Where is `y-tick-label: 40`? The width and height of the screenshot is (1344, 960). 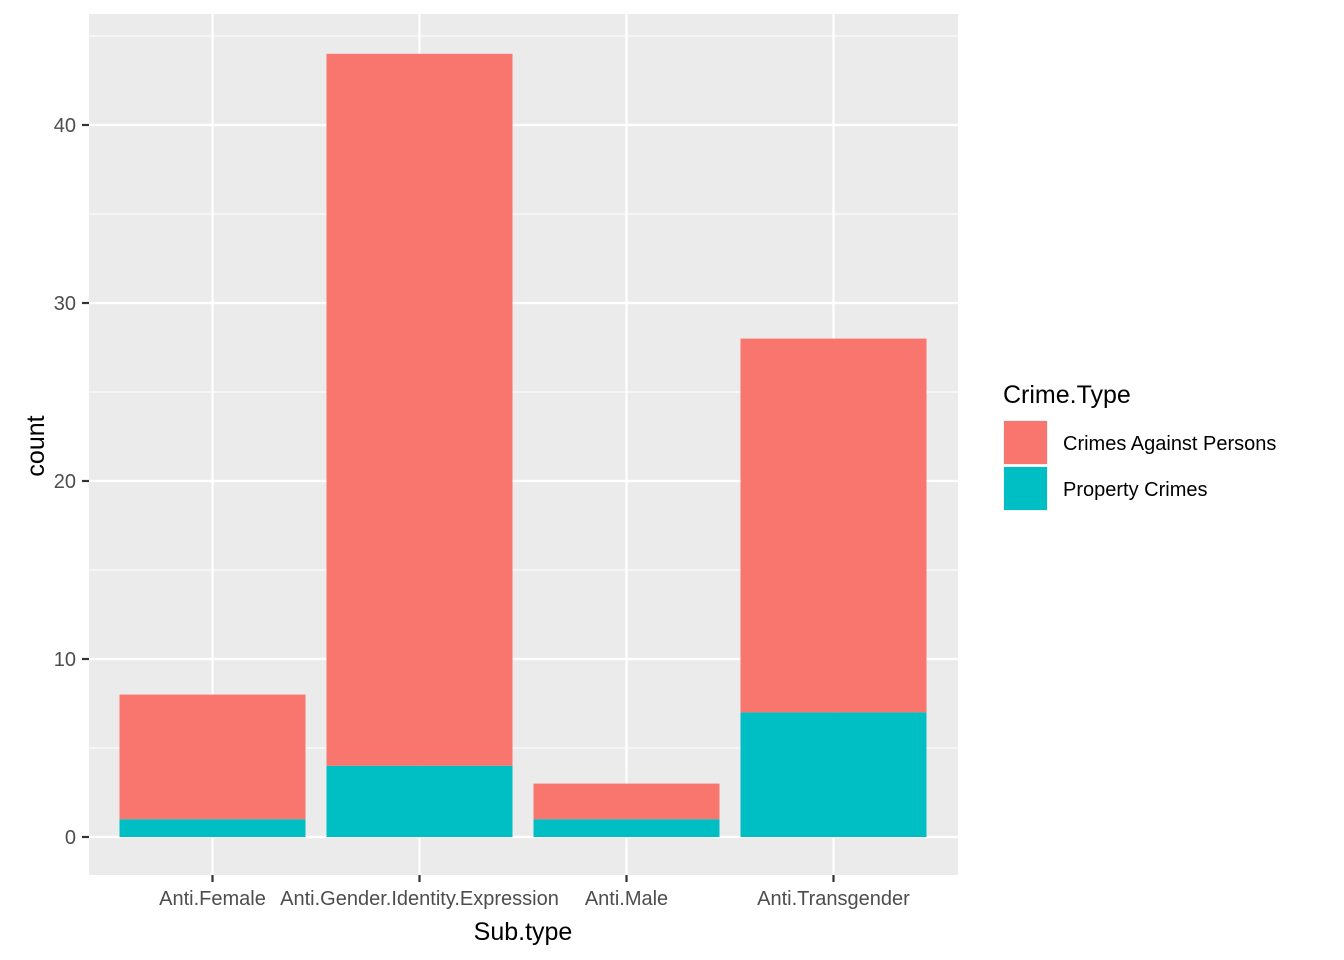 y-tick-label: 40 is located at coordinates (65, 126).